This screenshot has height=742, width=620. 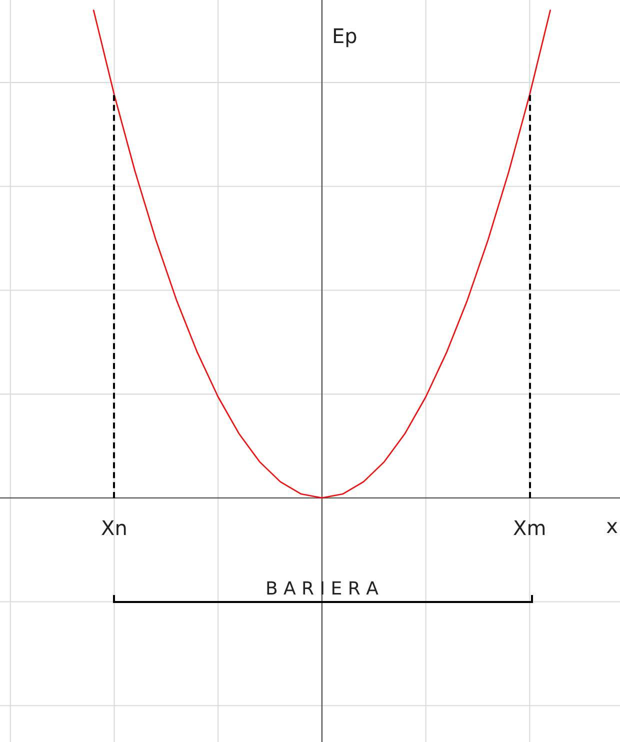 What do you see at coordinates (612, 526) in the screenshot?
I see `x-axis-title: x` at bounding box center [612, 526].